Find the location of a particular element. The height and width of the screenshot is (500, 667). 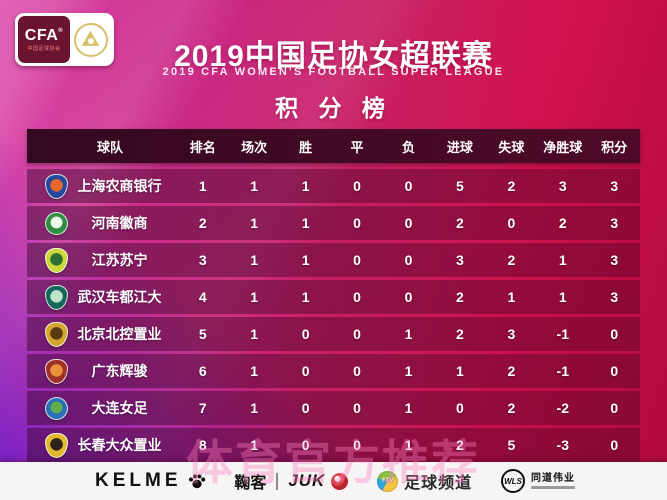

table-row: 上海农商银行 1 1 1 0 0 5 2 3 3 is located at coordinates (333, 186).